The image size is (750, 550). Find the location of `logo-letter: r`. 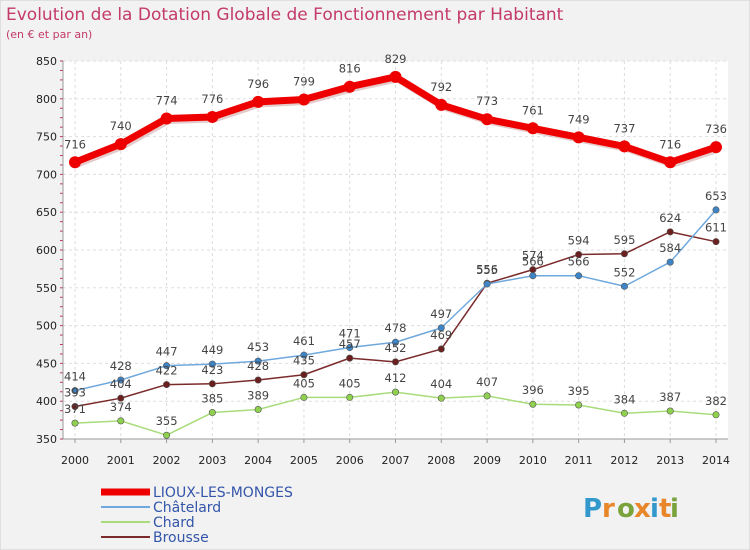

logo-letter: r is located at coordinates (608, 509).